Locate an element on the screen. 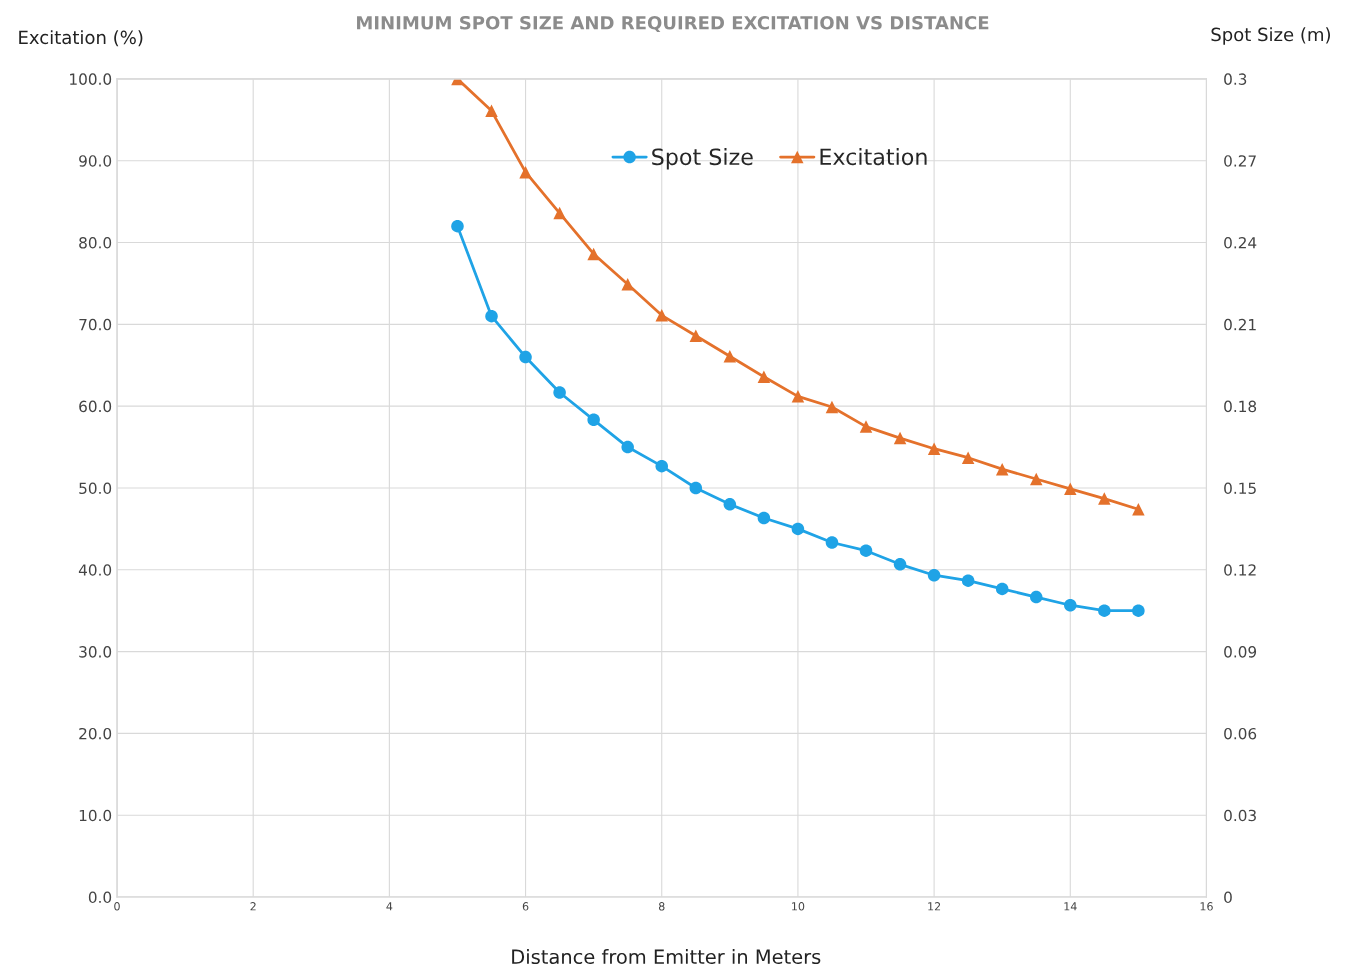  x-tick-label: 12 is located at coordinates (934, 906).